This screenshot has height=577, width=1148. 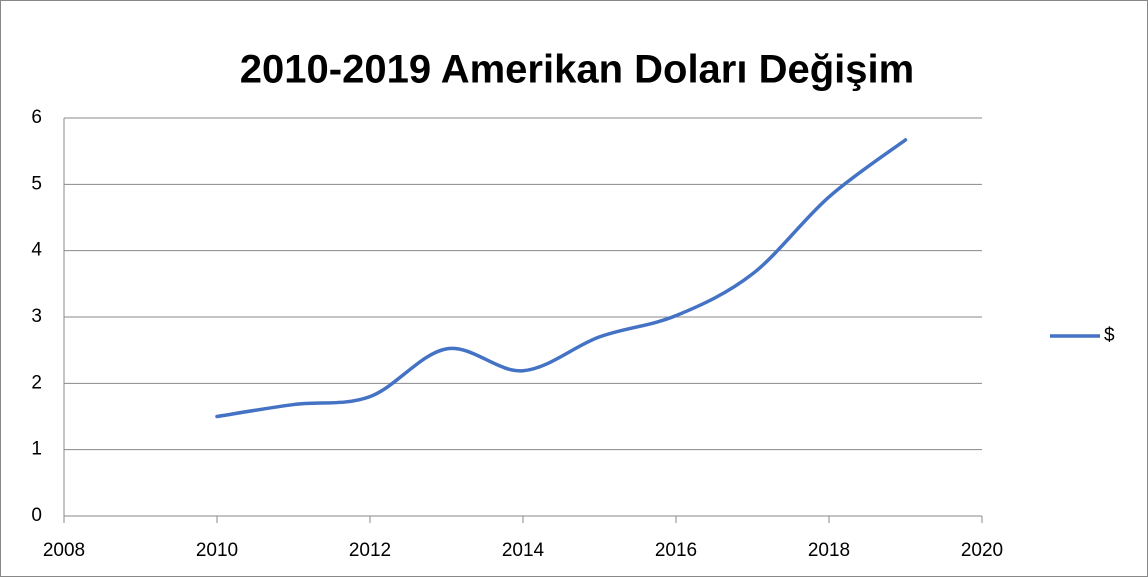 What do you see at coordinates (982, 550) in the screenshot?
I see `x-tick-label: 2020` at bounding box center [982, 550].